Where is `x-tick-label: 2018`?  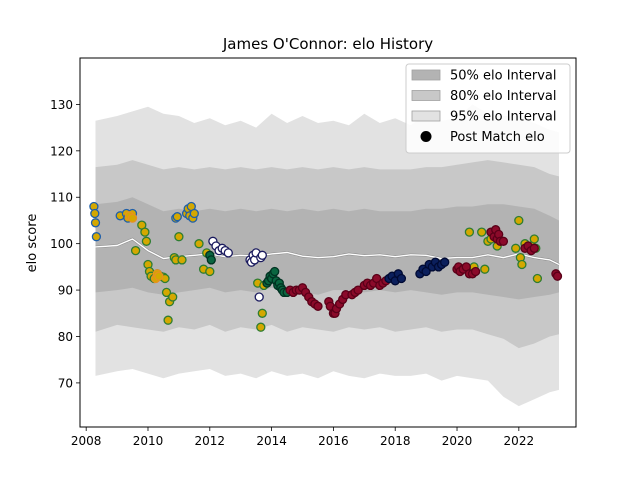
x-tick-label: 2018 is located at coordinates (395, 441).